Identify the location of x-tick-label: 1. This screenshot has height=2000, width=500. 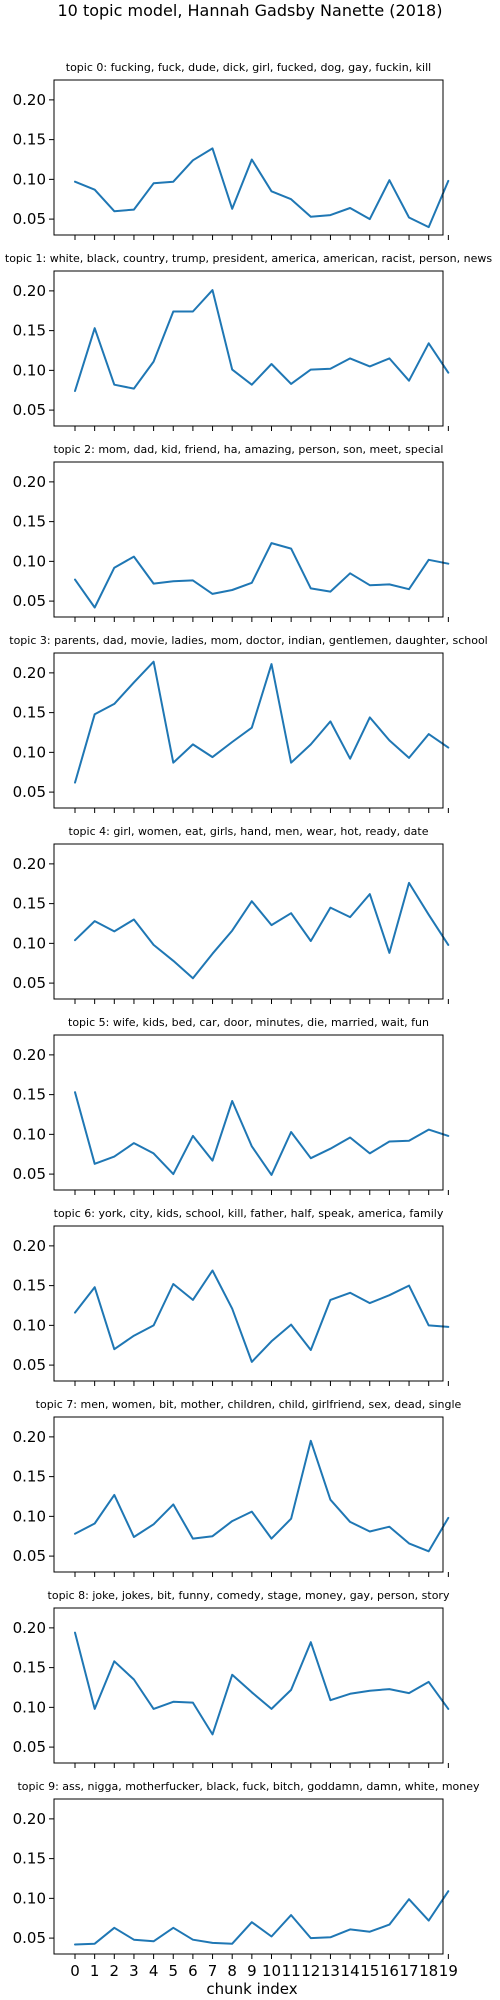
(95, 1971).